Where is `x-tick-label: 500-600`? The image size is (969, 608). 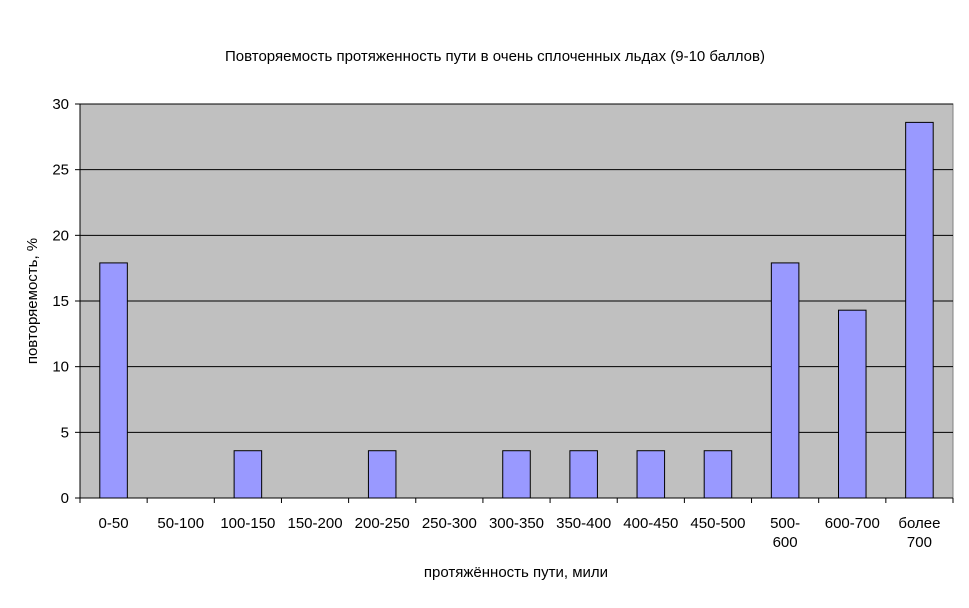
x-tick-label: 500-600 is located at coordinates (785, 533).